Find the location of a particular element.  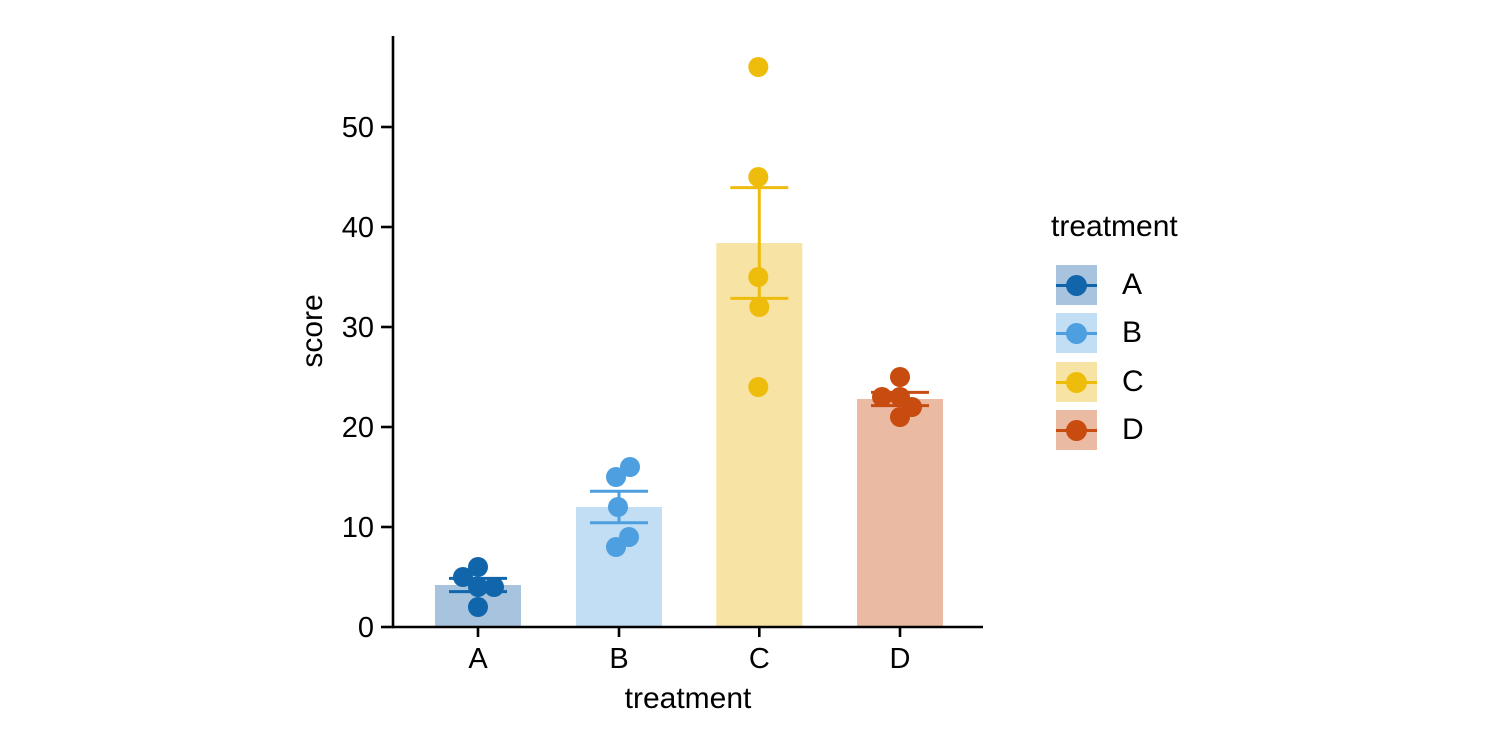

y-tick-label: 30 is located at coordinates (358, 328).